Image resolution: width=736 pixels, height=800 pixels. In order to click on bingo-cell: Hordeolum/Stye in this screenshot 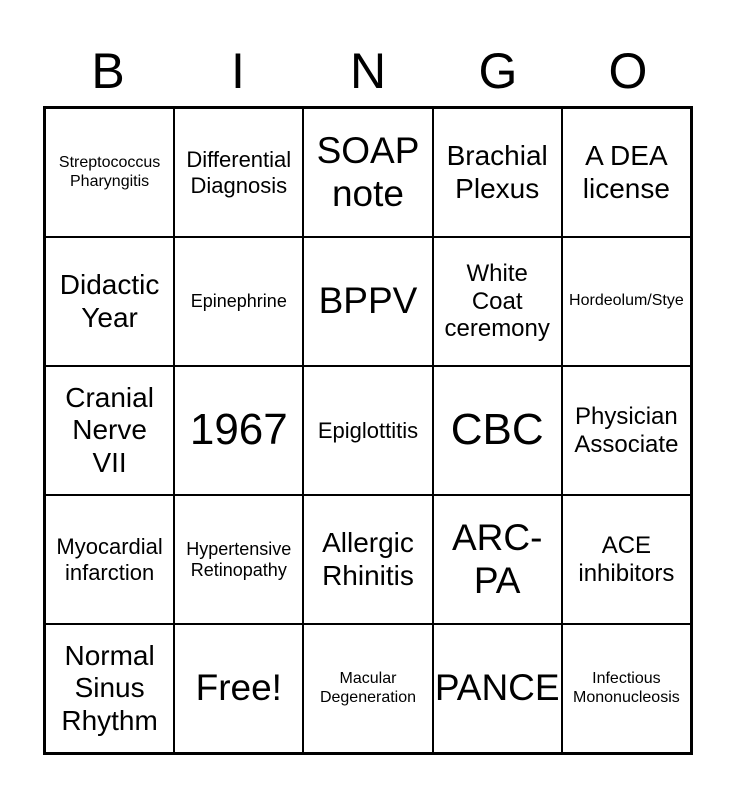, I will do `click(626, 301)`.